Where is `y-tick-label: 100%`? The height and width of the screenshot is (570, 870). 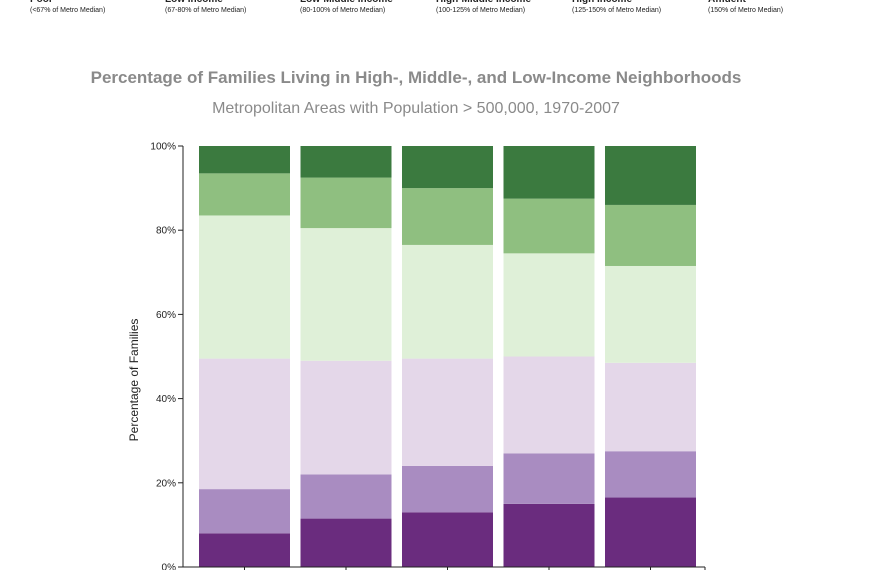
y-tick-label: 100% is located at coordinates (163, 147).